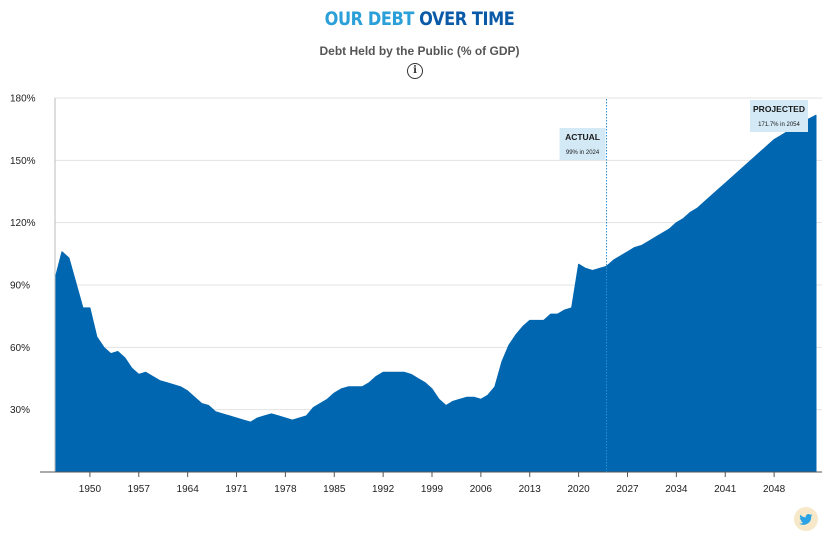 The width and height of the screenshot is (839, 536). Describe the element at coordinates (432, 489) in the screenshot. I see `x-tick-label: 1999` at that location.